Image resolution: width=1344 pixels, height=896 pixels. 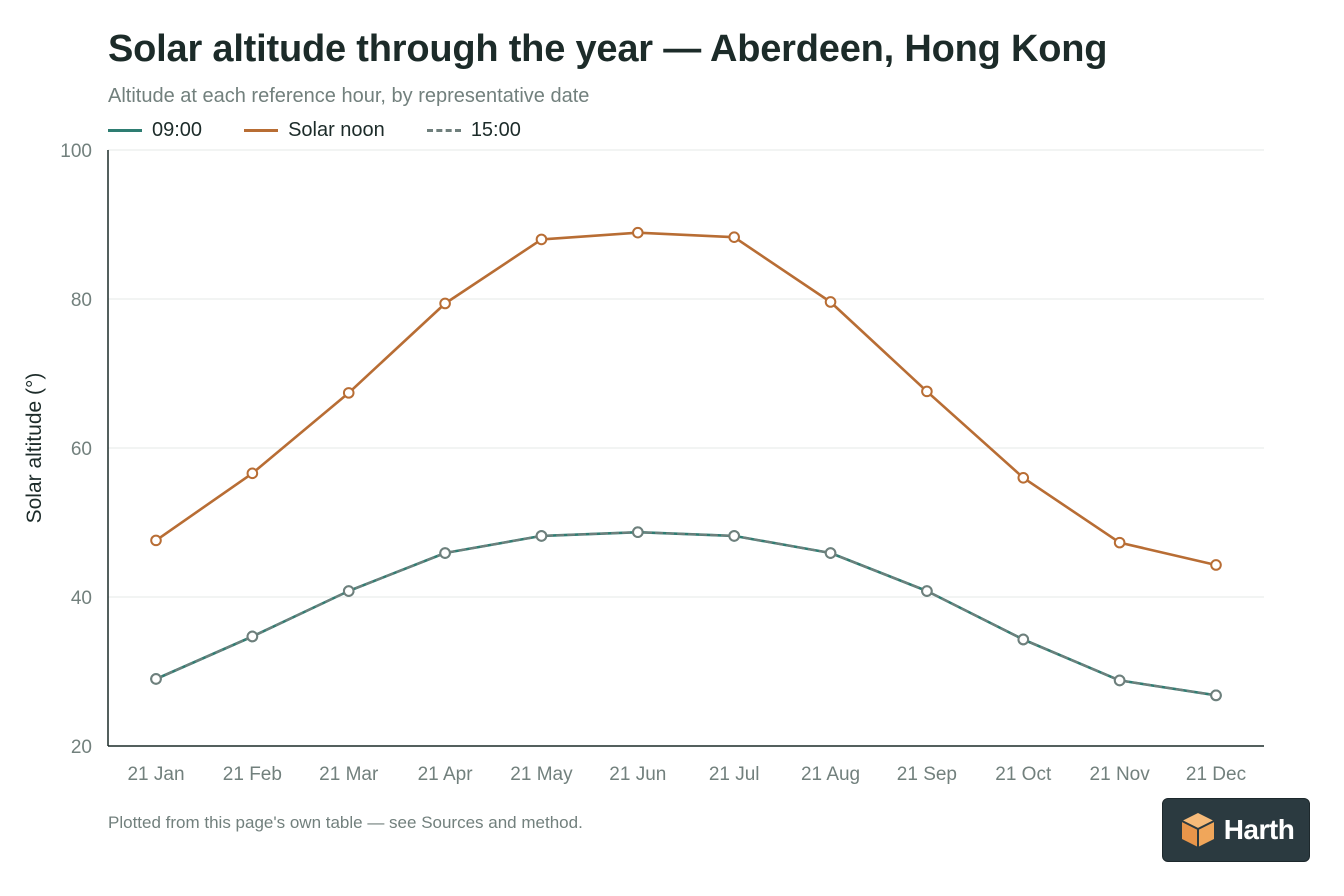 I want to click on y-tick-label: 80, so click(x=81, y=300).